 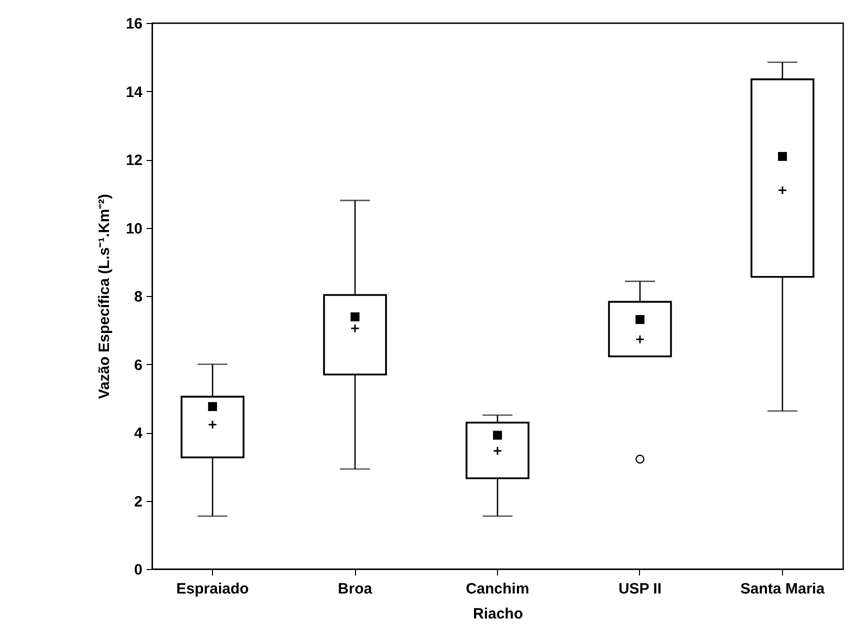 What do you see at coordinates (355, 589) in the screenshot?
I see `x-tick-label: Broa` at bounding box center [355, 589].